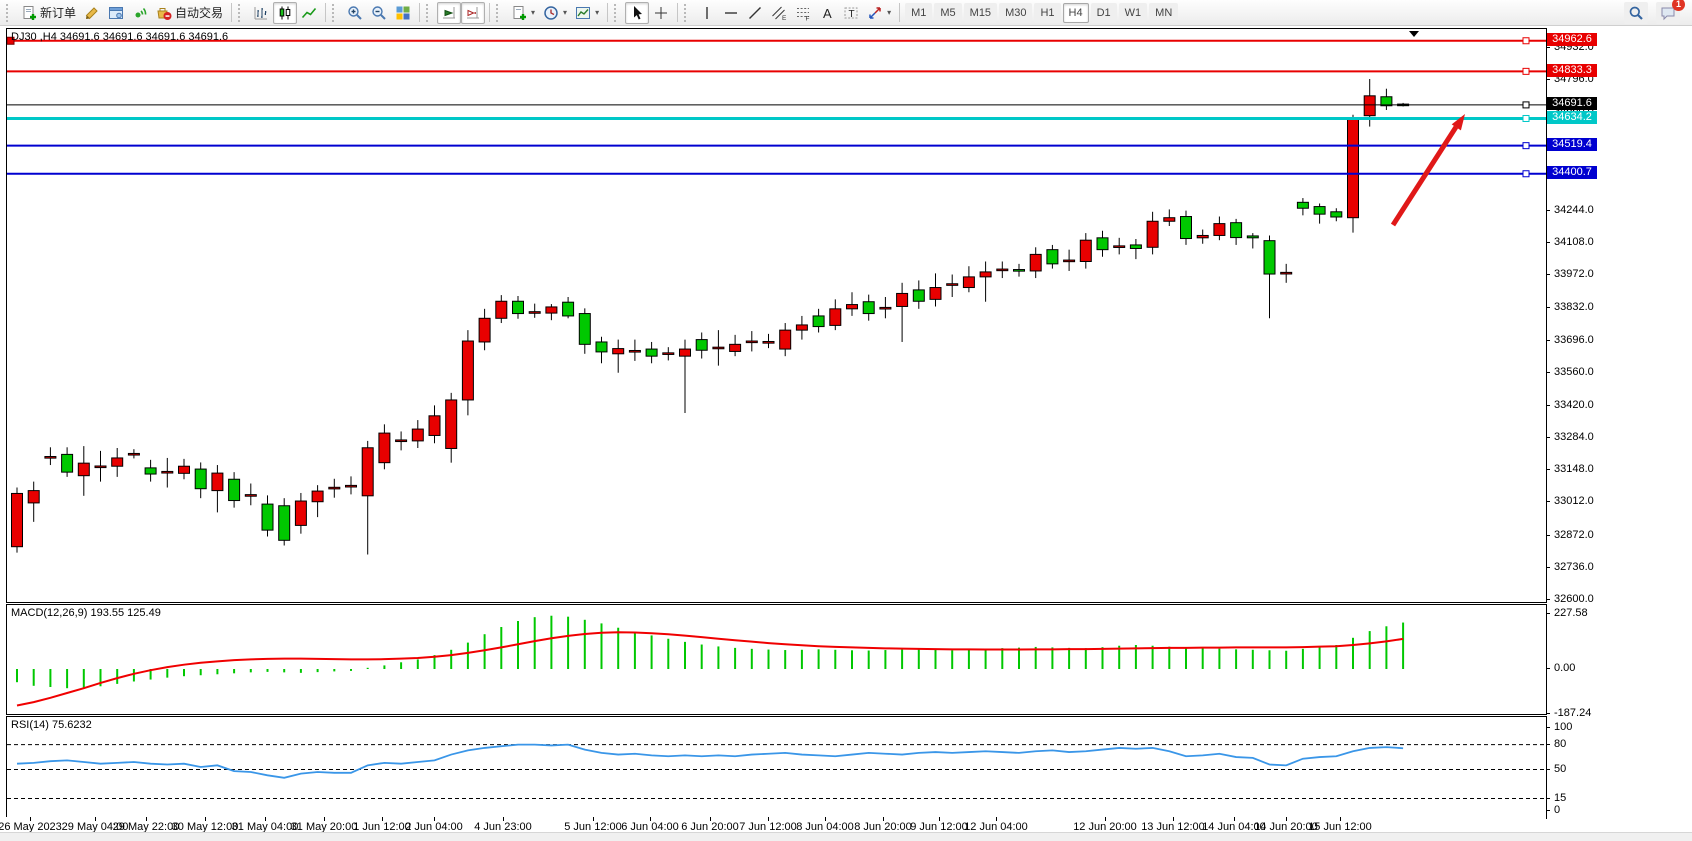  I want to click on time-tick-label: 30 May 12:00, so click(205, 827).